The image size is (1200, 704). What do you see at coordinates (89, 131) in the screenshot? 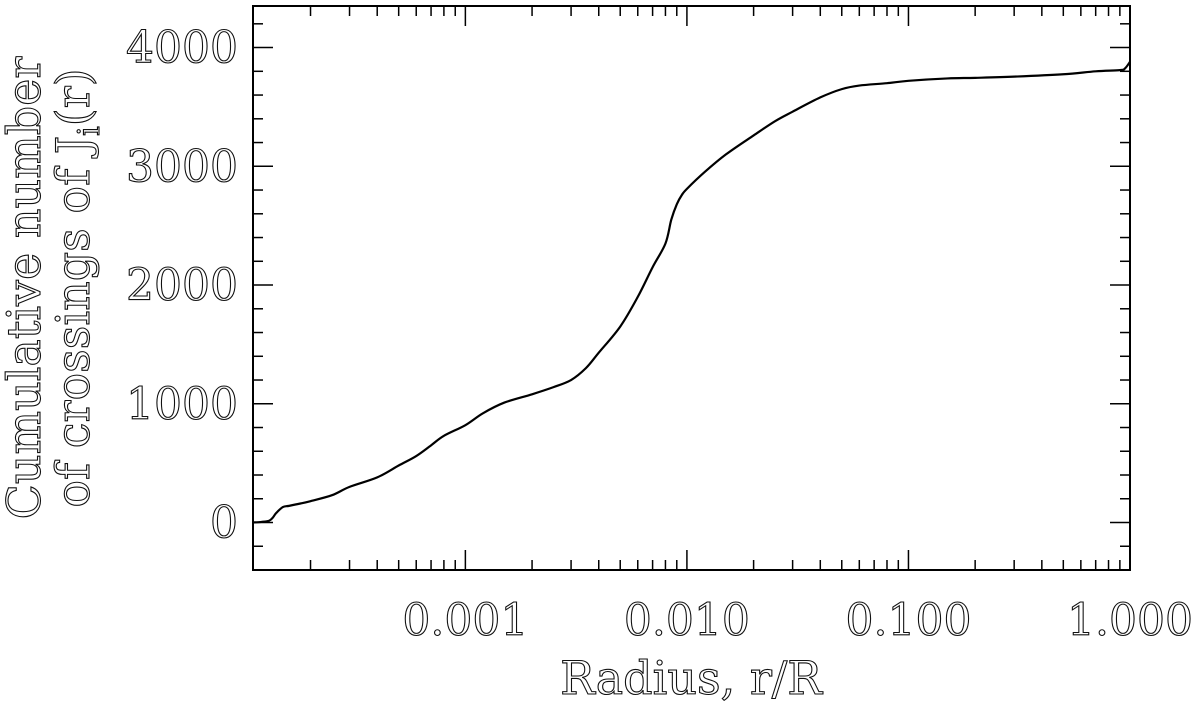
I see `y-axis-title-subscript: i` at bounding box center [89, 131].